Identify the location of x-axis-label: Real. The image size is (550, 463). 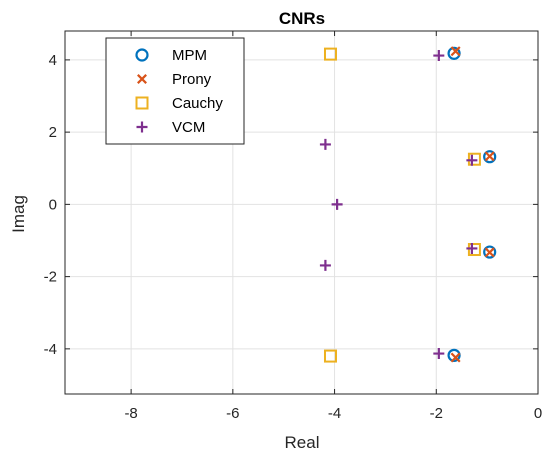
(302, 442).